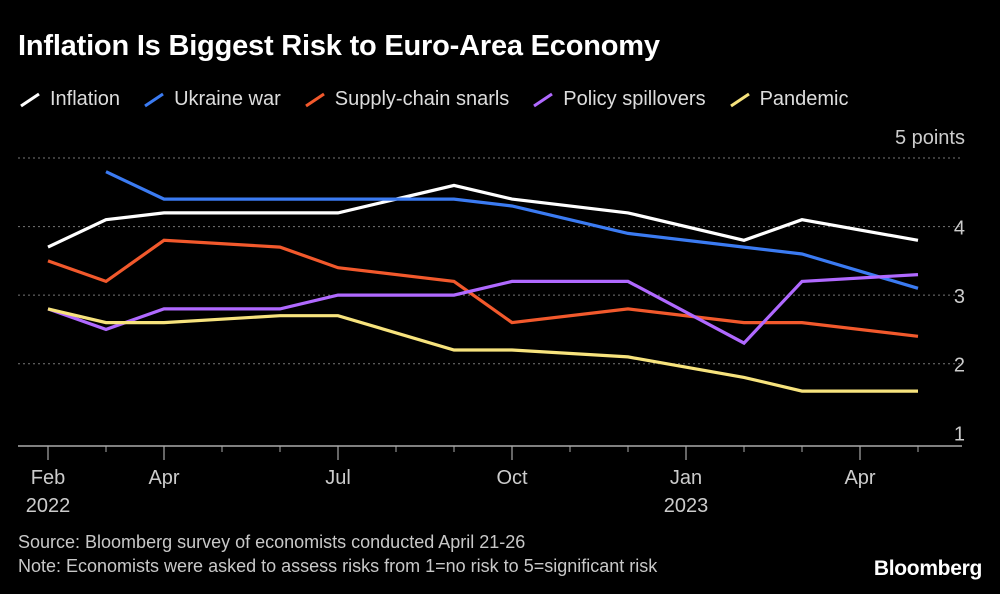 The height and width of the screenshot is (594, 1000). What do you see at coordinates (483, 309) in the screenshot?
I see `series-line-policy-spillovers` at bounding box center [483, 309].